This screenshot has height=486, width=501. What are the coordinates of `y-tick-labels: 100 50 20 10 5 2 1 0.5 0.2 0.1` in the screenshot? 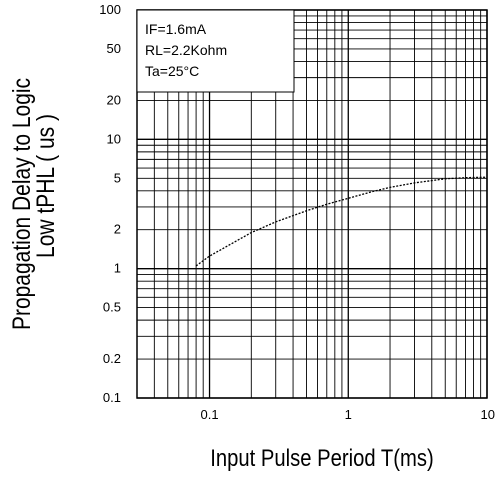 It's located at (110, 203).